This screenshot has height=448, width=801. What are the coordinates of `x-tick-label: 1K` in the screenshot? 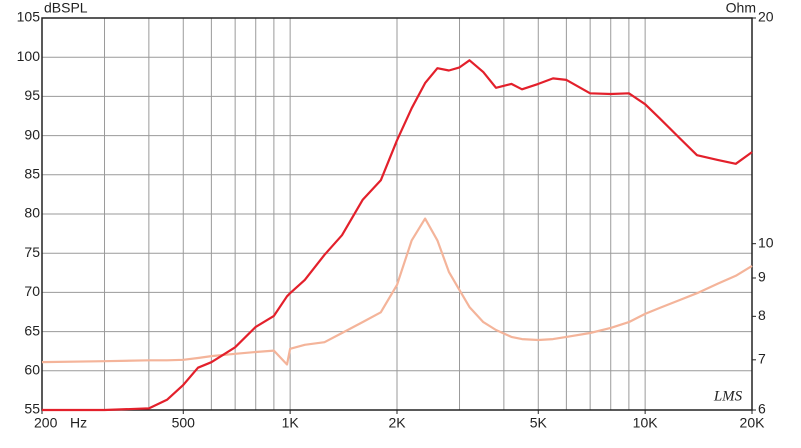 It's located at (291, 423).